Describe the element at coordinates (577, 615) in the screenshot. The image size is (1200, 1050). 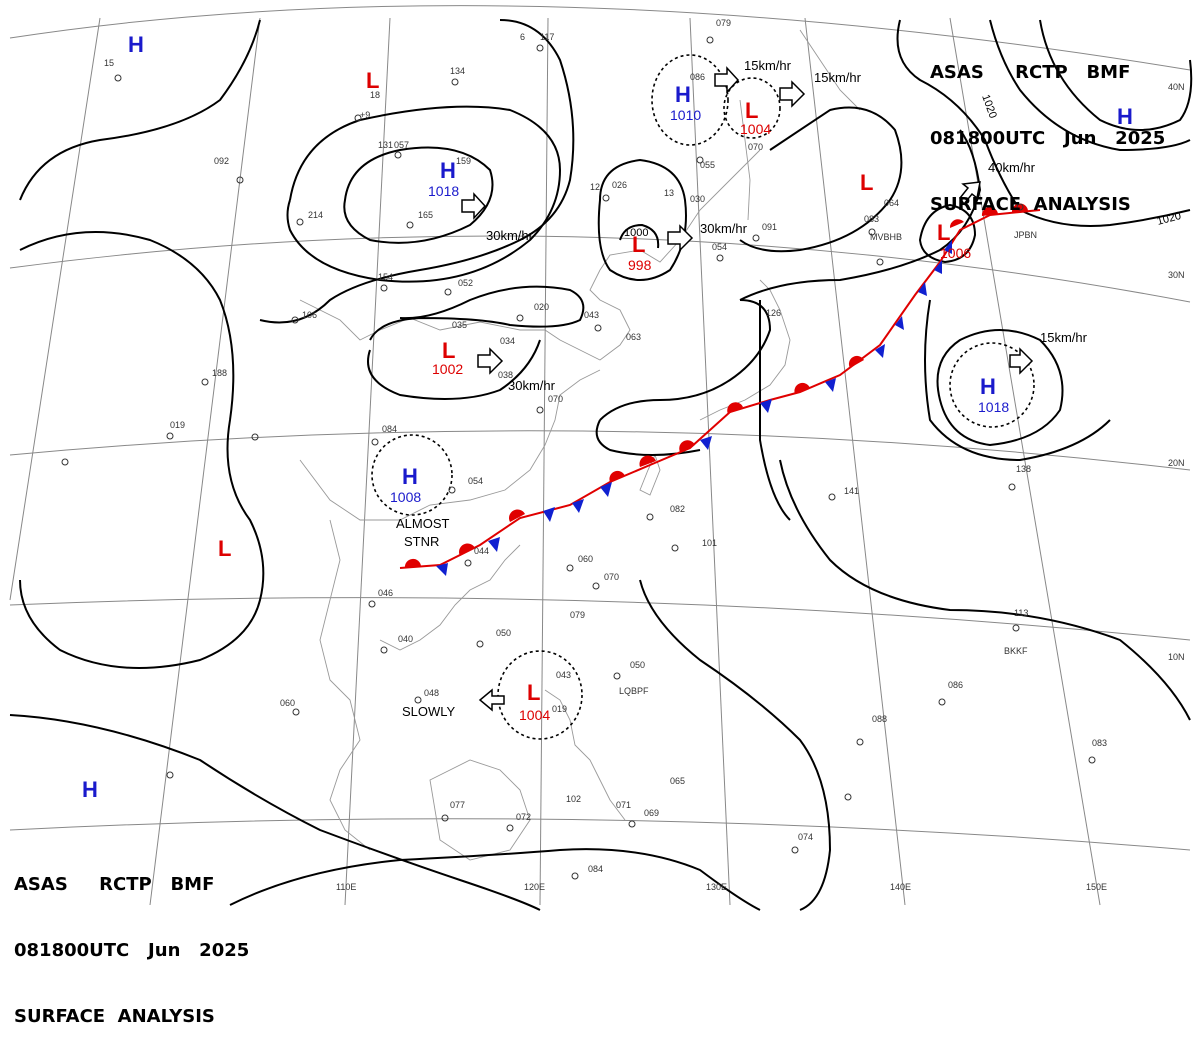
I see `station-value-label: 079` at that location.